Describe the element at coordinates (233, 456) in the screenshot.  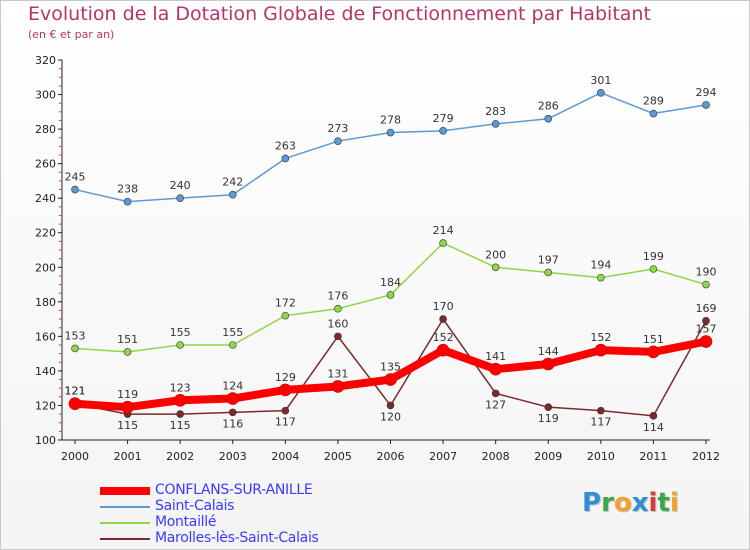
I see `x-tick-label: 2003` at that location.